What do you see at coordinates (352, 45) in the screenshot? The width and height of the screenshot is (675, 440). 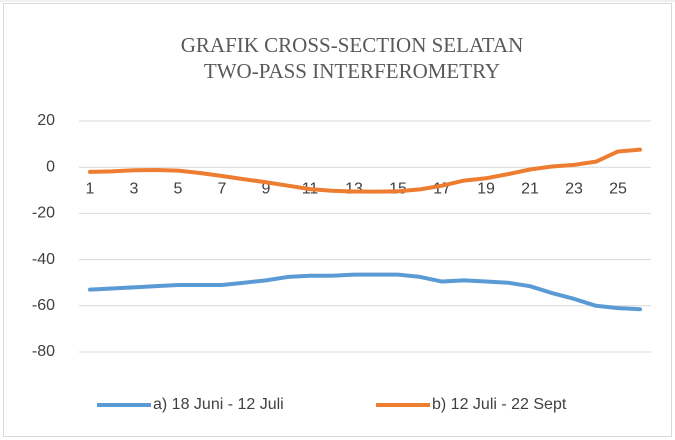 I see `chart-title: GRAFIK CROSS-SECTION SELATAN` at bounding box center [352, 45].